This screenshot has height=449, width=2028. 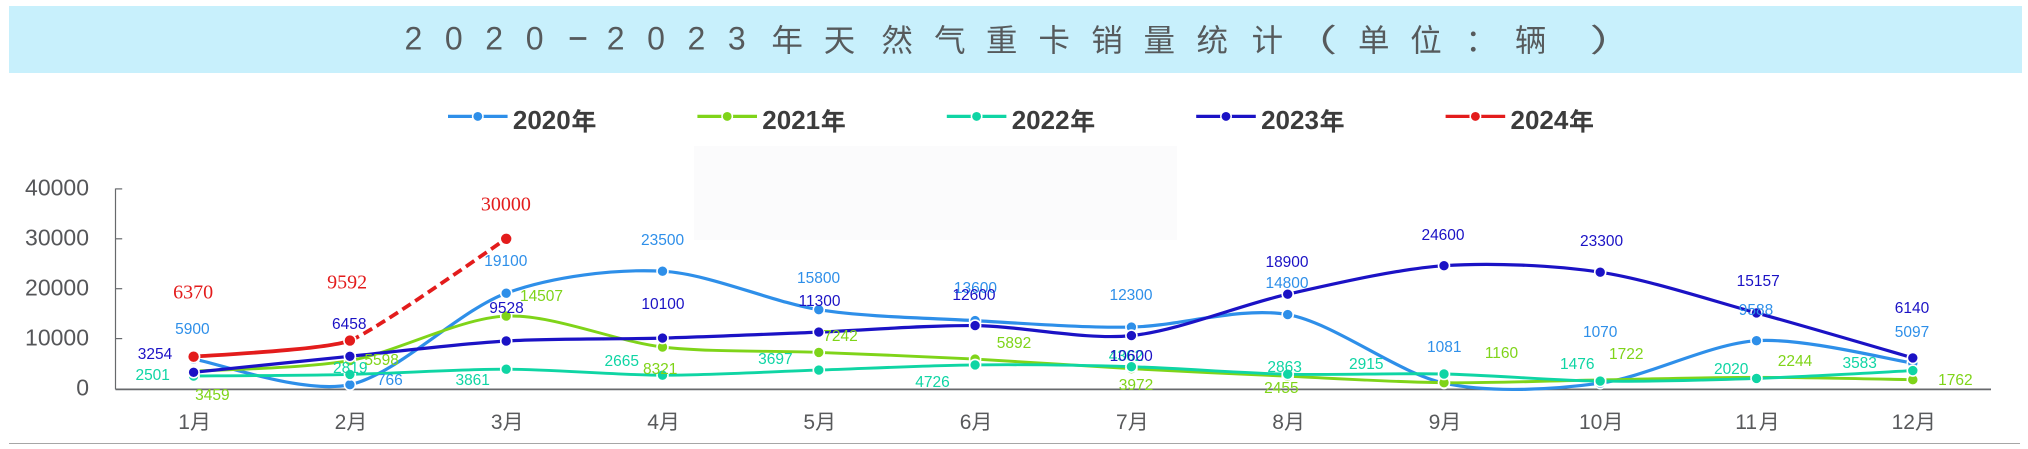 I want to click on svg-text: 6, so click(x=966, y=422).